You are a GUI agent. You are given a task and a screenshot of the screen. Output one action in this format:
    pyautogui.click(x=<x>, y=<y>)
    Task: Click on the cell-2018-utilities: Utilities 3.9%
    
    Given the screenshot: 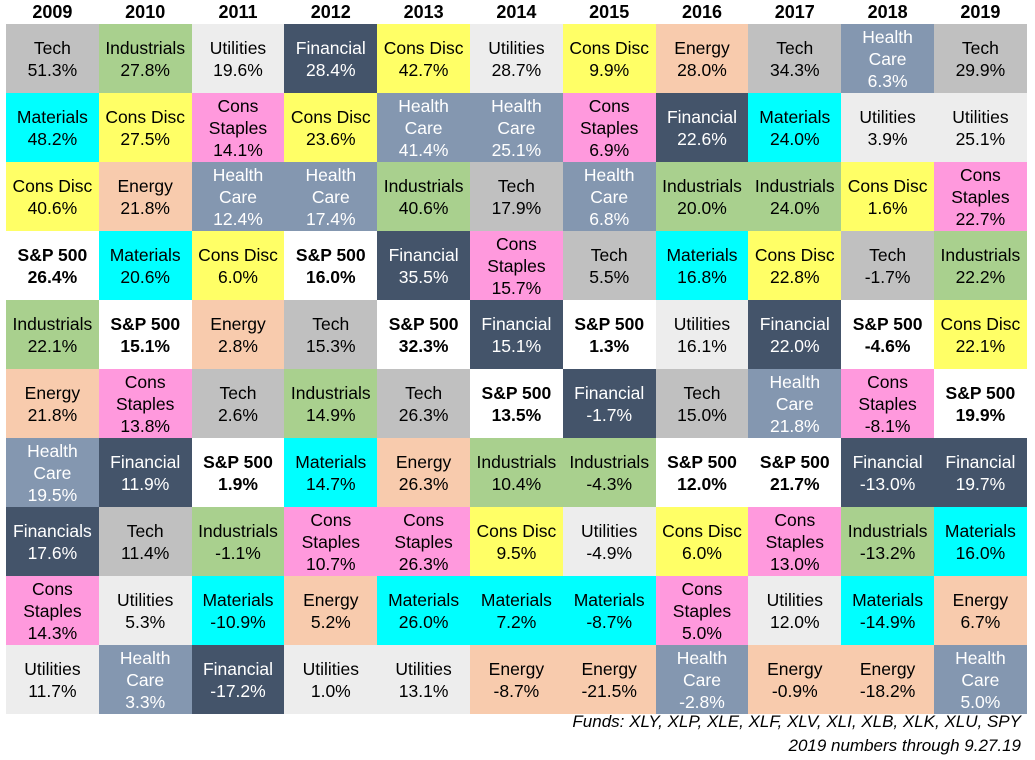 What is the action you would take?
    pyautogui.click(x=887, y=127)
    